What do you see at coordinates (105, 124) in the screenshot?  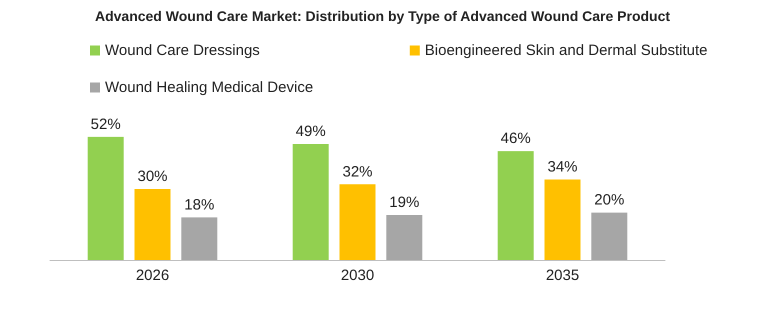 I see `data-label: 52%` at bounding box center [105, 124].